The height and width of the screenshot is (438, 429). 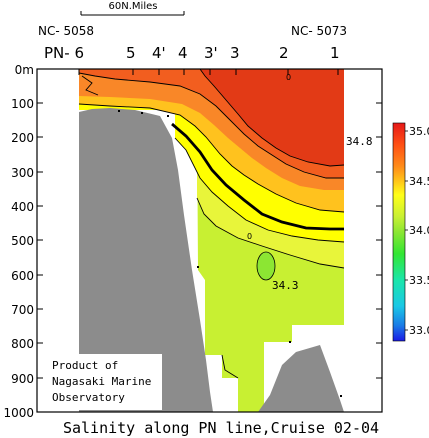 What do you see at coordinates (319, 31) in the screenshot?
I see `station-id-right: NC- 5073` at bounding box center [319, 31].